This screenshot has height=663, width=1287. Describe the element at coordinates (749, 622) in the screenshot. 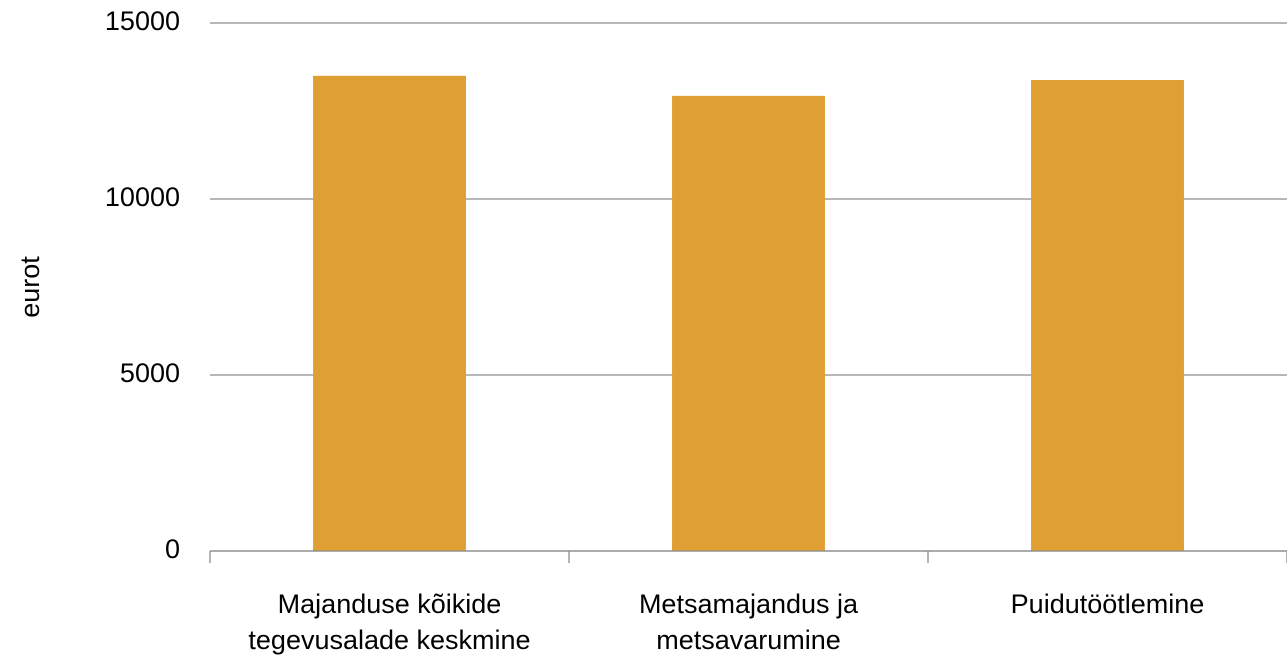

I see `x-tick-label: Metsamajandus ja metsavarumine` at that location.